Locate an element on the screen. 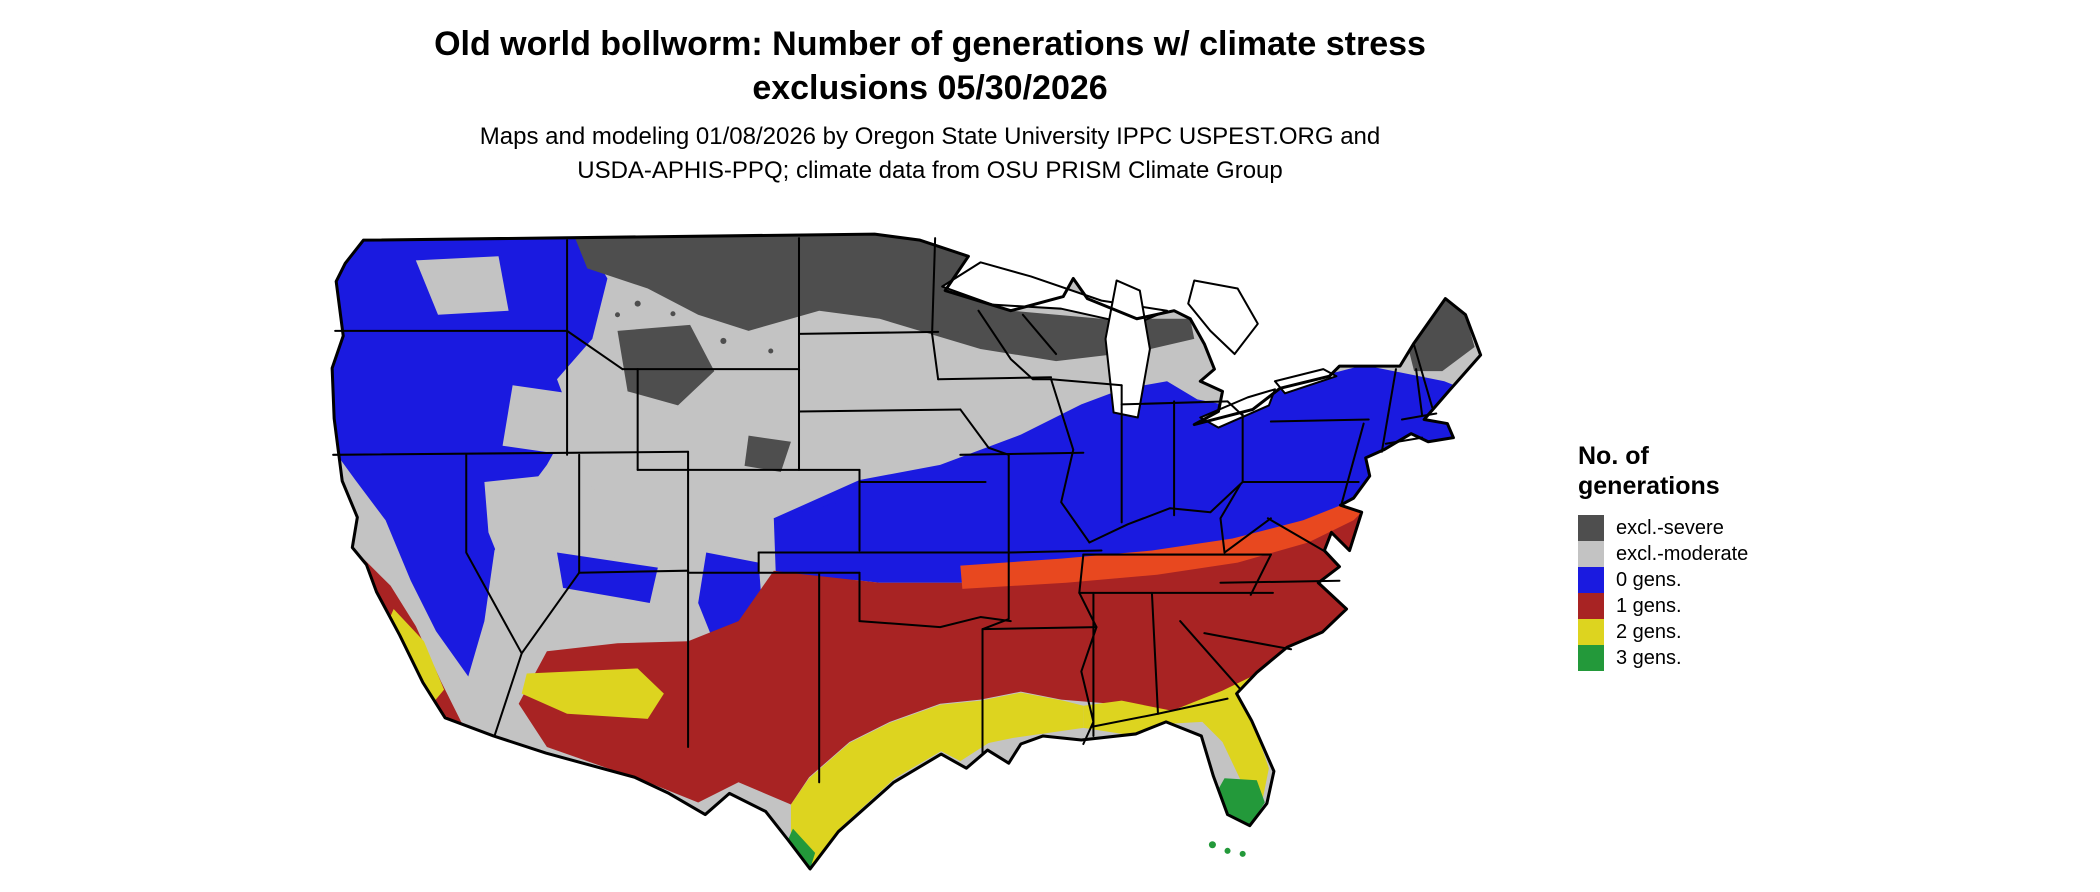 Image resolution: width=2100 pixels, height=892 pixels. region-2gens-texas-gulf is located at coordinates (937, 778).